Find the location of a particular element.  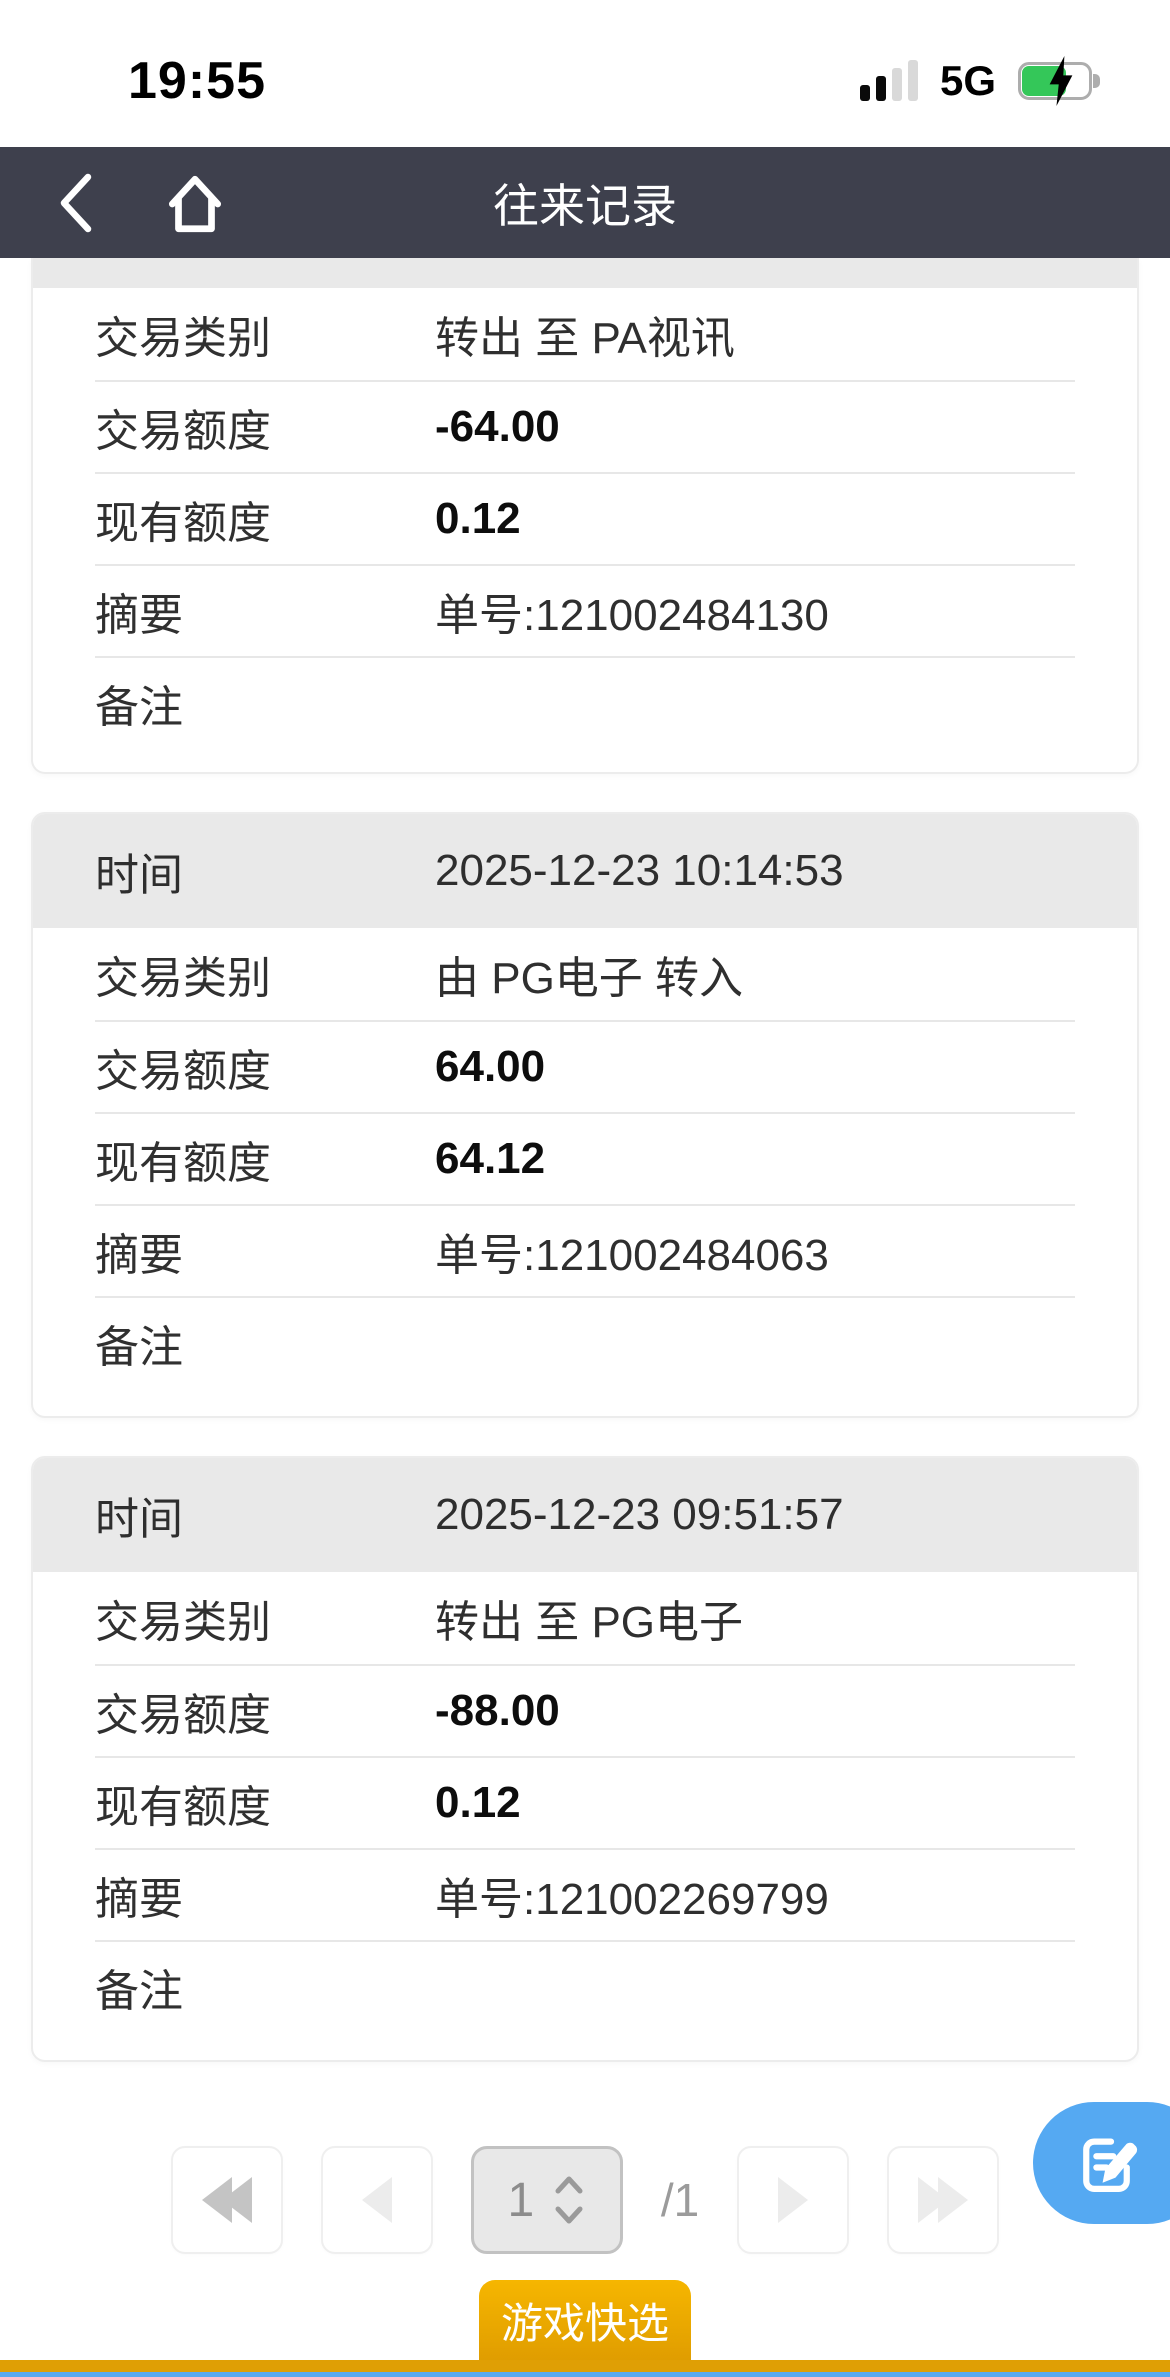

network-type-label: 5G is located at coordinates (967, 80).